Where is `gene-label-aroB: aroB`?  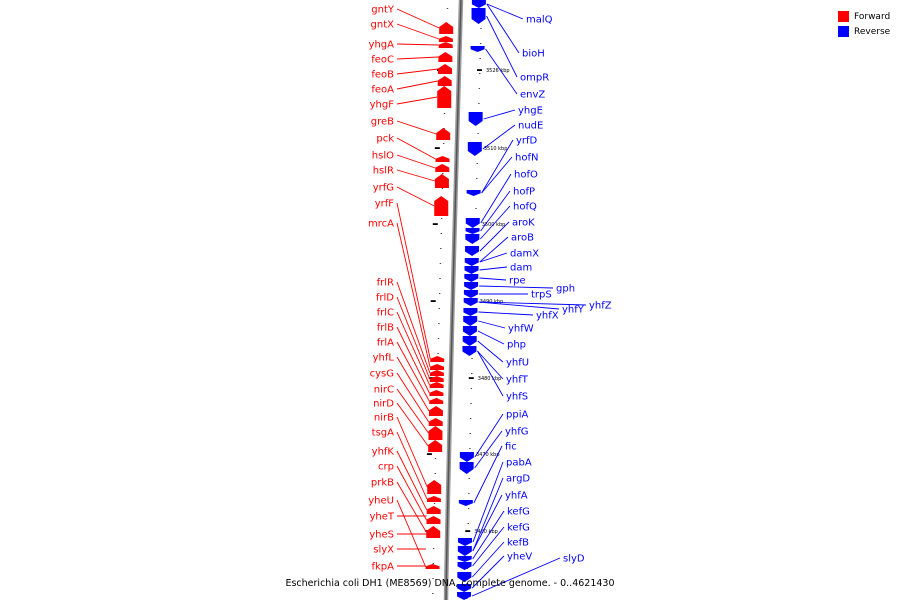
gene-label-aroB: aroB is located at coordinates (522, 238).